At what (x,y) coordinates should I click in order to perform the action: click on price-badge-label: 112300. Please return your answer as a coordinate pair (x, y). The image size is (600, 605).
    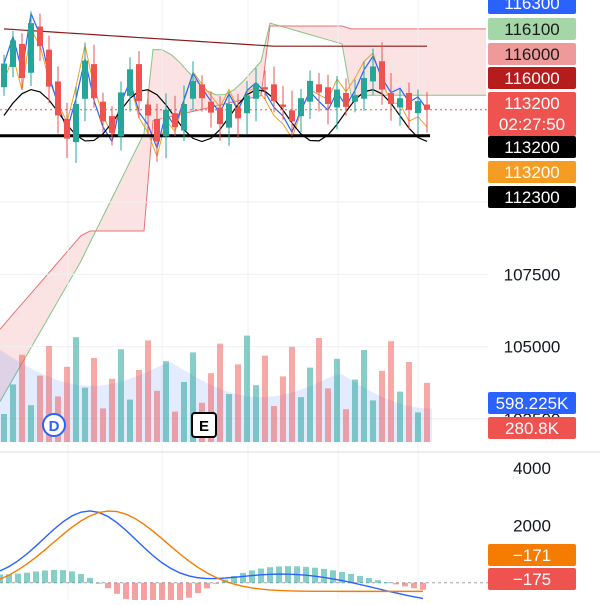
    Looking at the image, I should click on (531, 197).